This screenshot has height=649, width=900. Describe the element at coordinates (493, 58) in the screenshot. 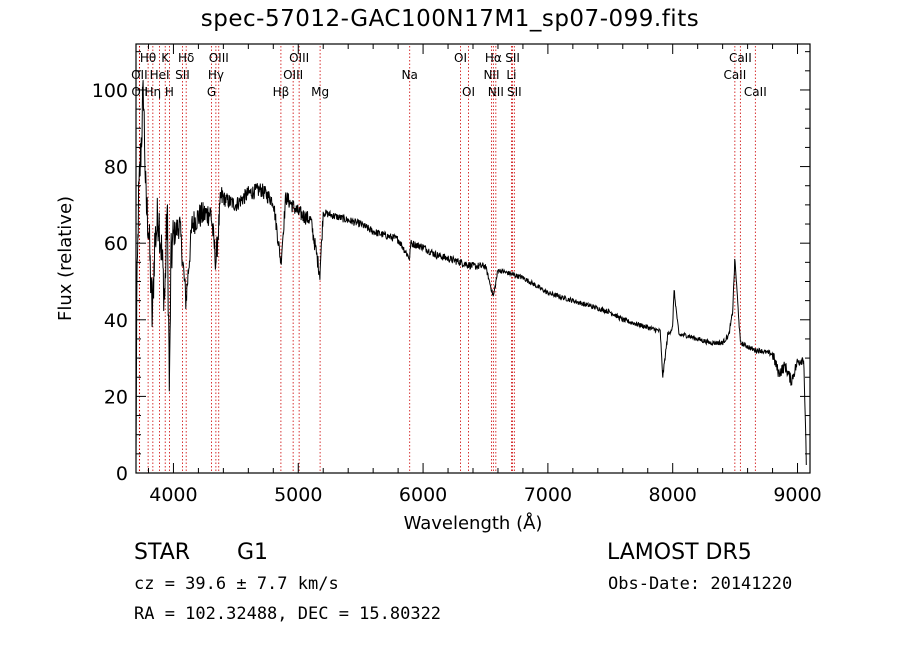

I see `line-label: Hα` at that location.